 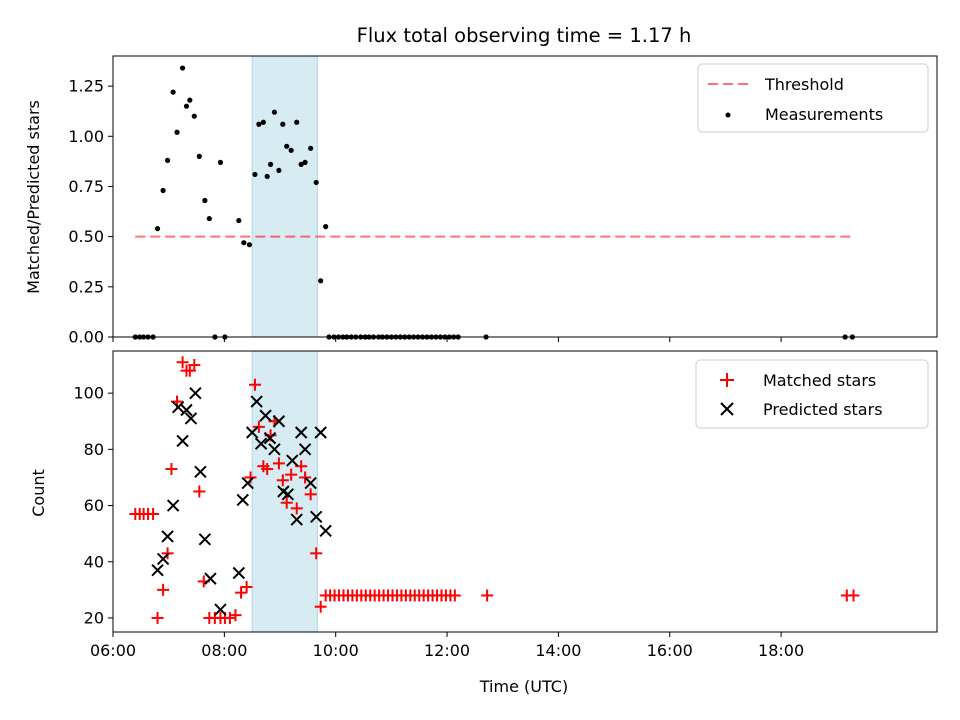 What do you see at coordinates (94, 561) in the screenshot?
I see `bottom-y-tick-label: 40` at bounding box center [94, 561].